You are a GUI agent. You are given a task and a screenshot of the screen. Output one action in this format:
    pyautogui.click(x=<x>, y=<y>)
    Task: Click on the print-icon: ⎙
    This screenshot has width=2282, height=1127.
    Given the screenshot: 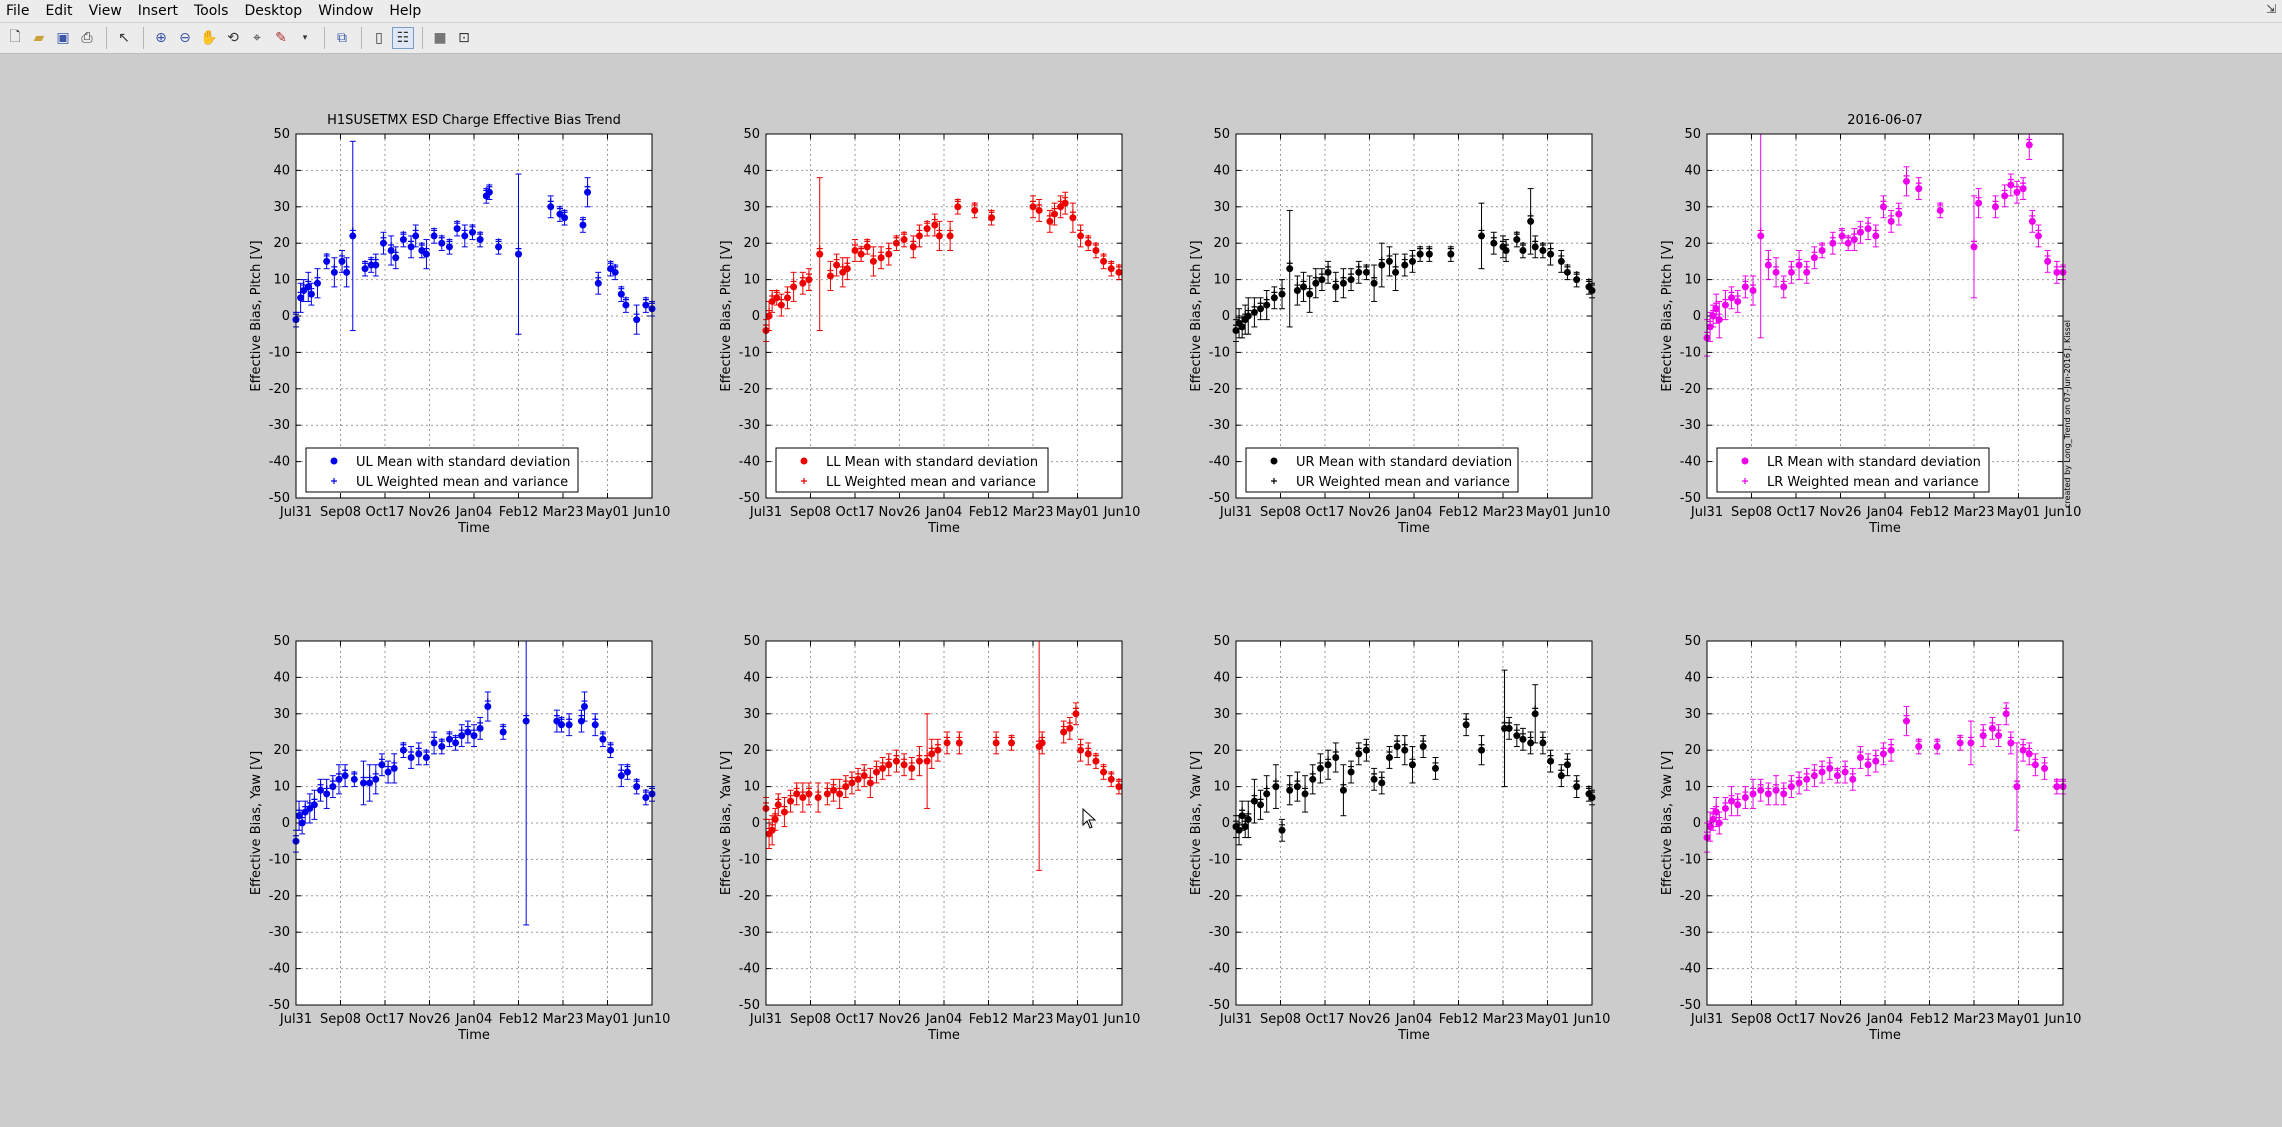 What is the action you would take?
    pyautogui.click(x=87, y=38)
    